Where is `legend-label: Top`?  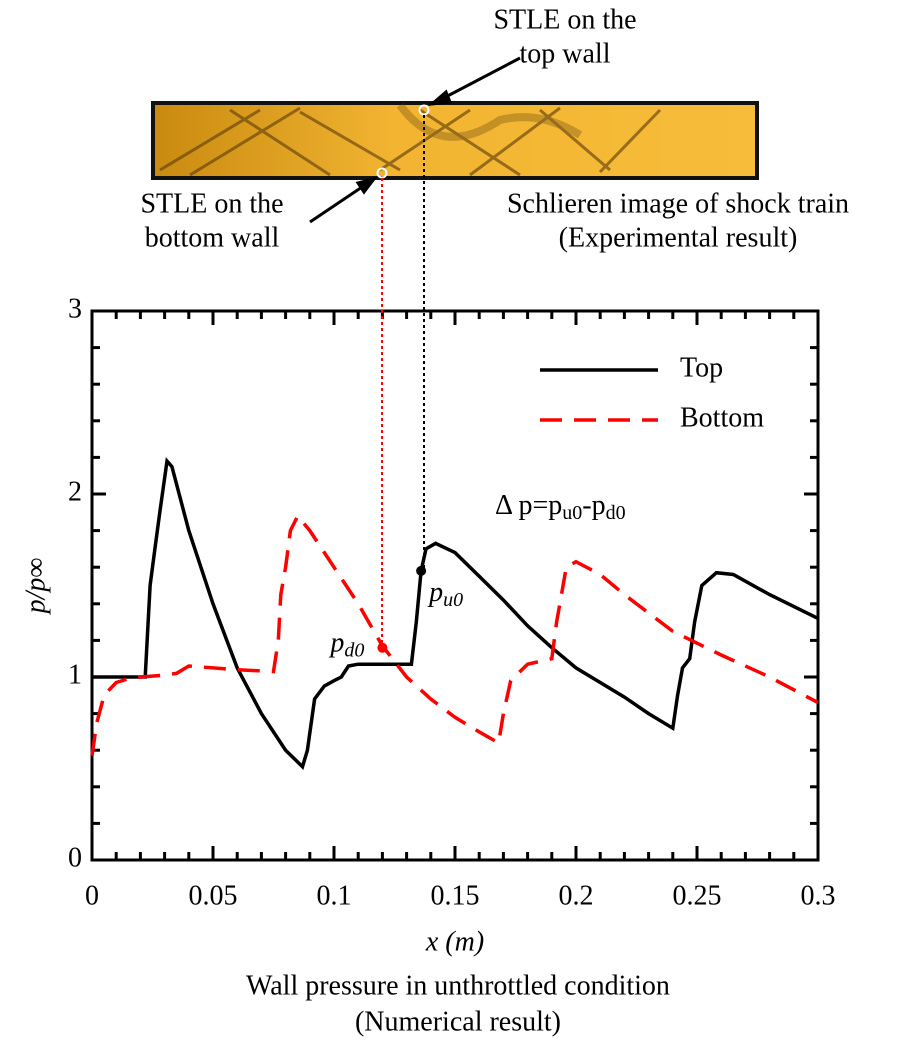 legend-label: Top is located at coordinates (701, 367).